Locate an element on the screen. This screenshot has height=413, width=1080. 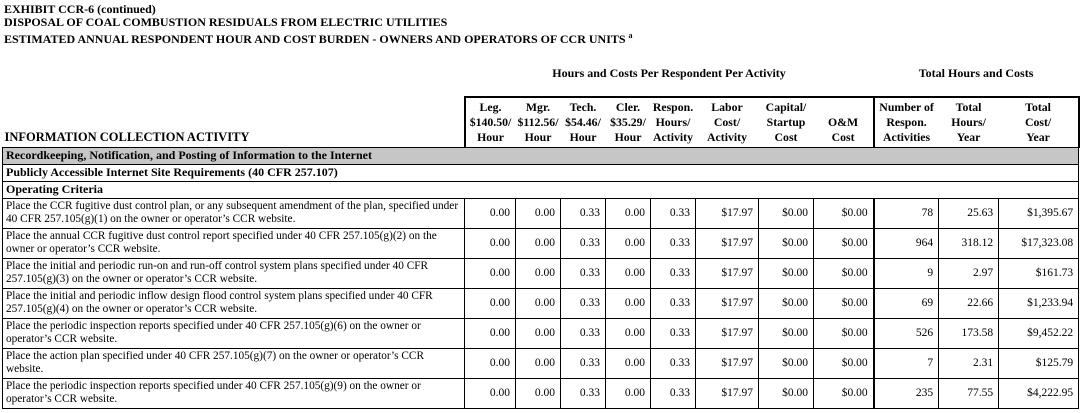
header-line: $35.29/ is located at coordinates (628, 122).